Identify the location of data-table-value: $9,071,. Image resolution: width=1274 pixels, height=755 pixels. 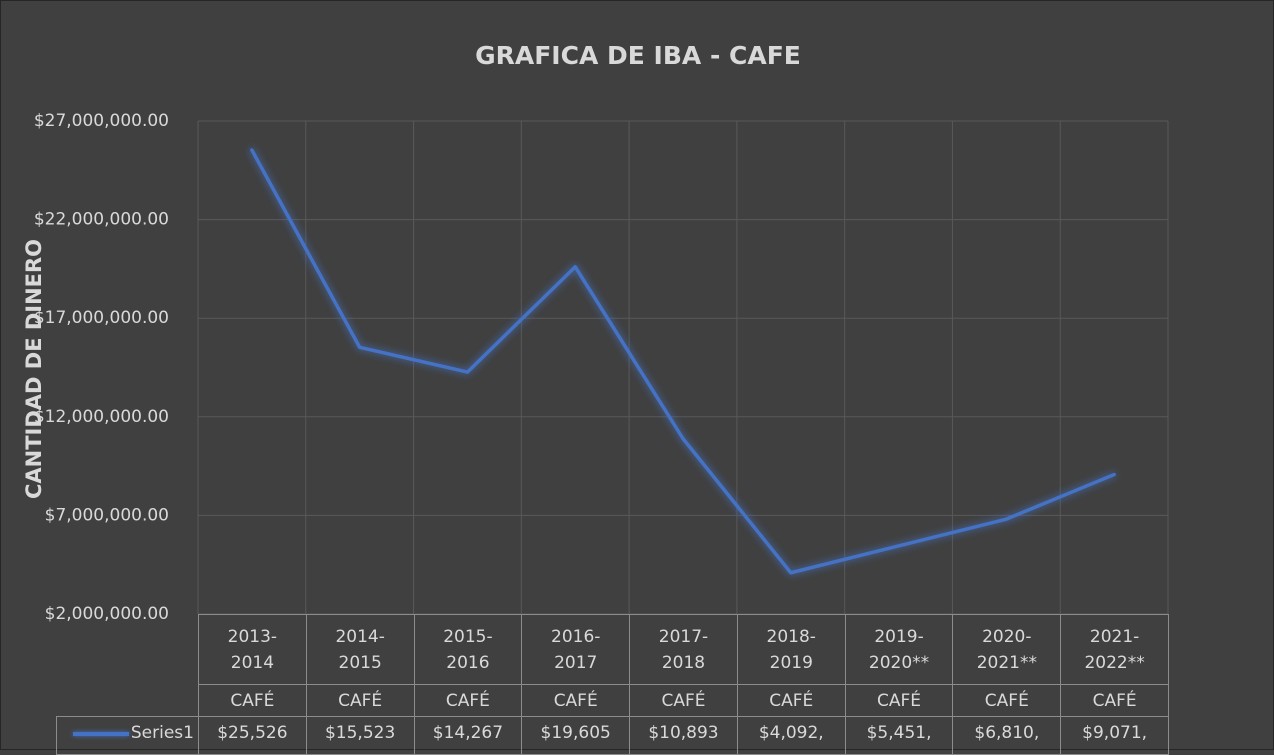
(1114, 735).